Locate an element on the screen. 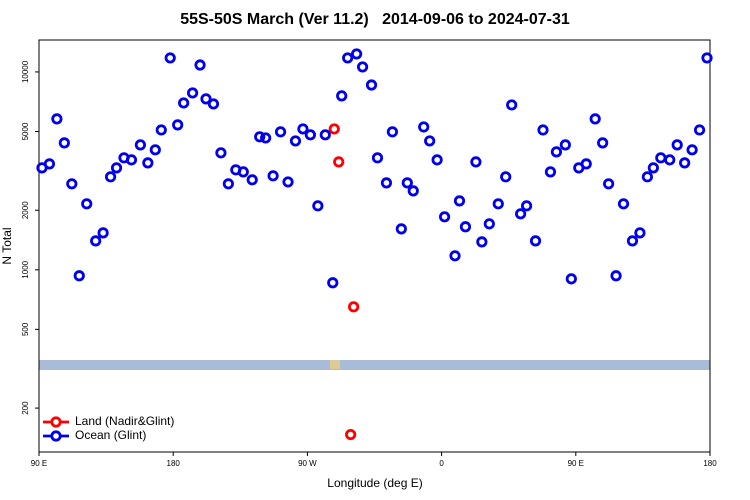  map-land is located at coordinates (335, 364).